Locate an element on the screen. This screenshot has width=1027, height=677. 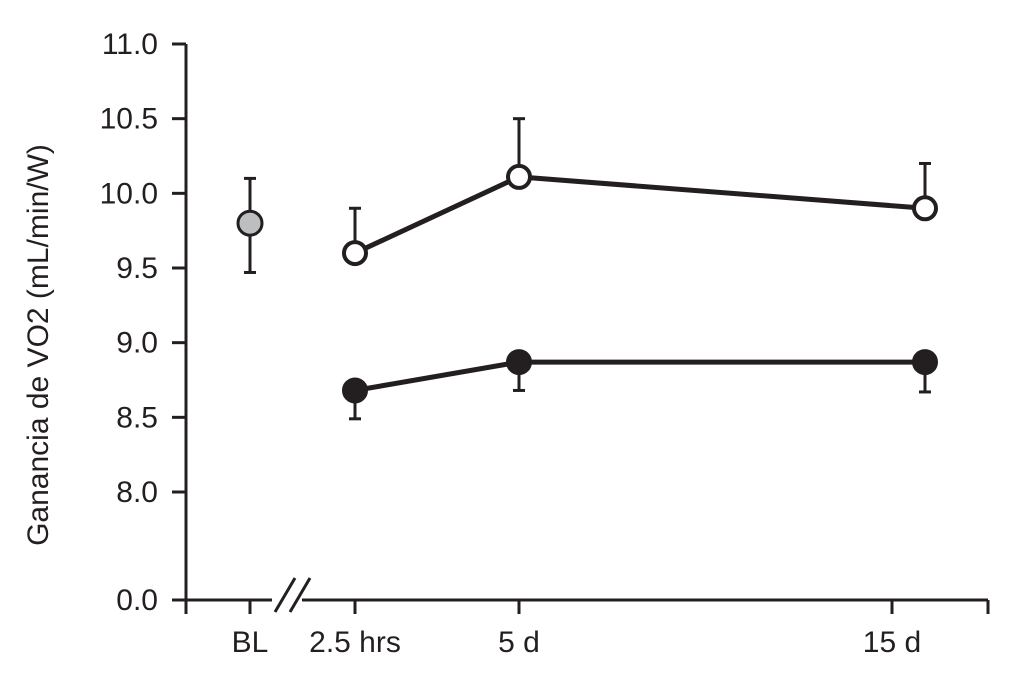
y-tick-label: 9.5 is located at coordinates (137, 268).